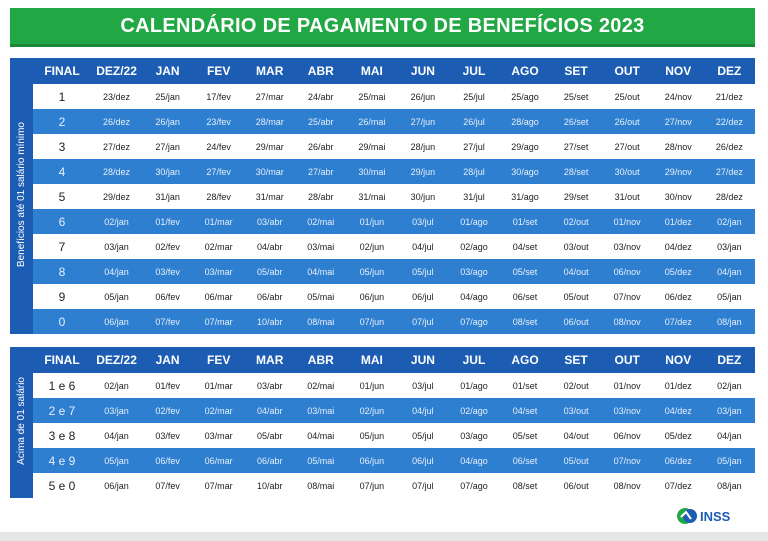 The width and height of the screenshot is (768, 541). Describe the element at coordinates (62, 360) in the screenshot. I see `header-cell: FINAL` at that location.